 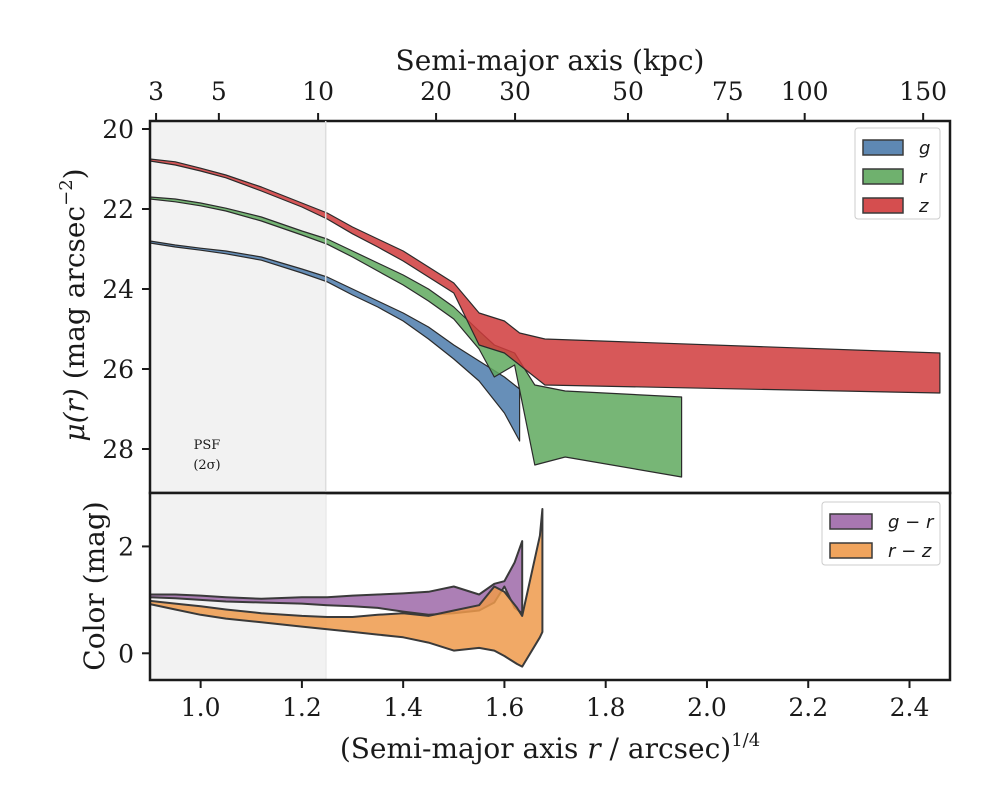 What do you see at coordinates (505, 707) in the screenshot?
I see `x-tick-label: 1.6` at bounding box center [505, 707].